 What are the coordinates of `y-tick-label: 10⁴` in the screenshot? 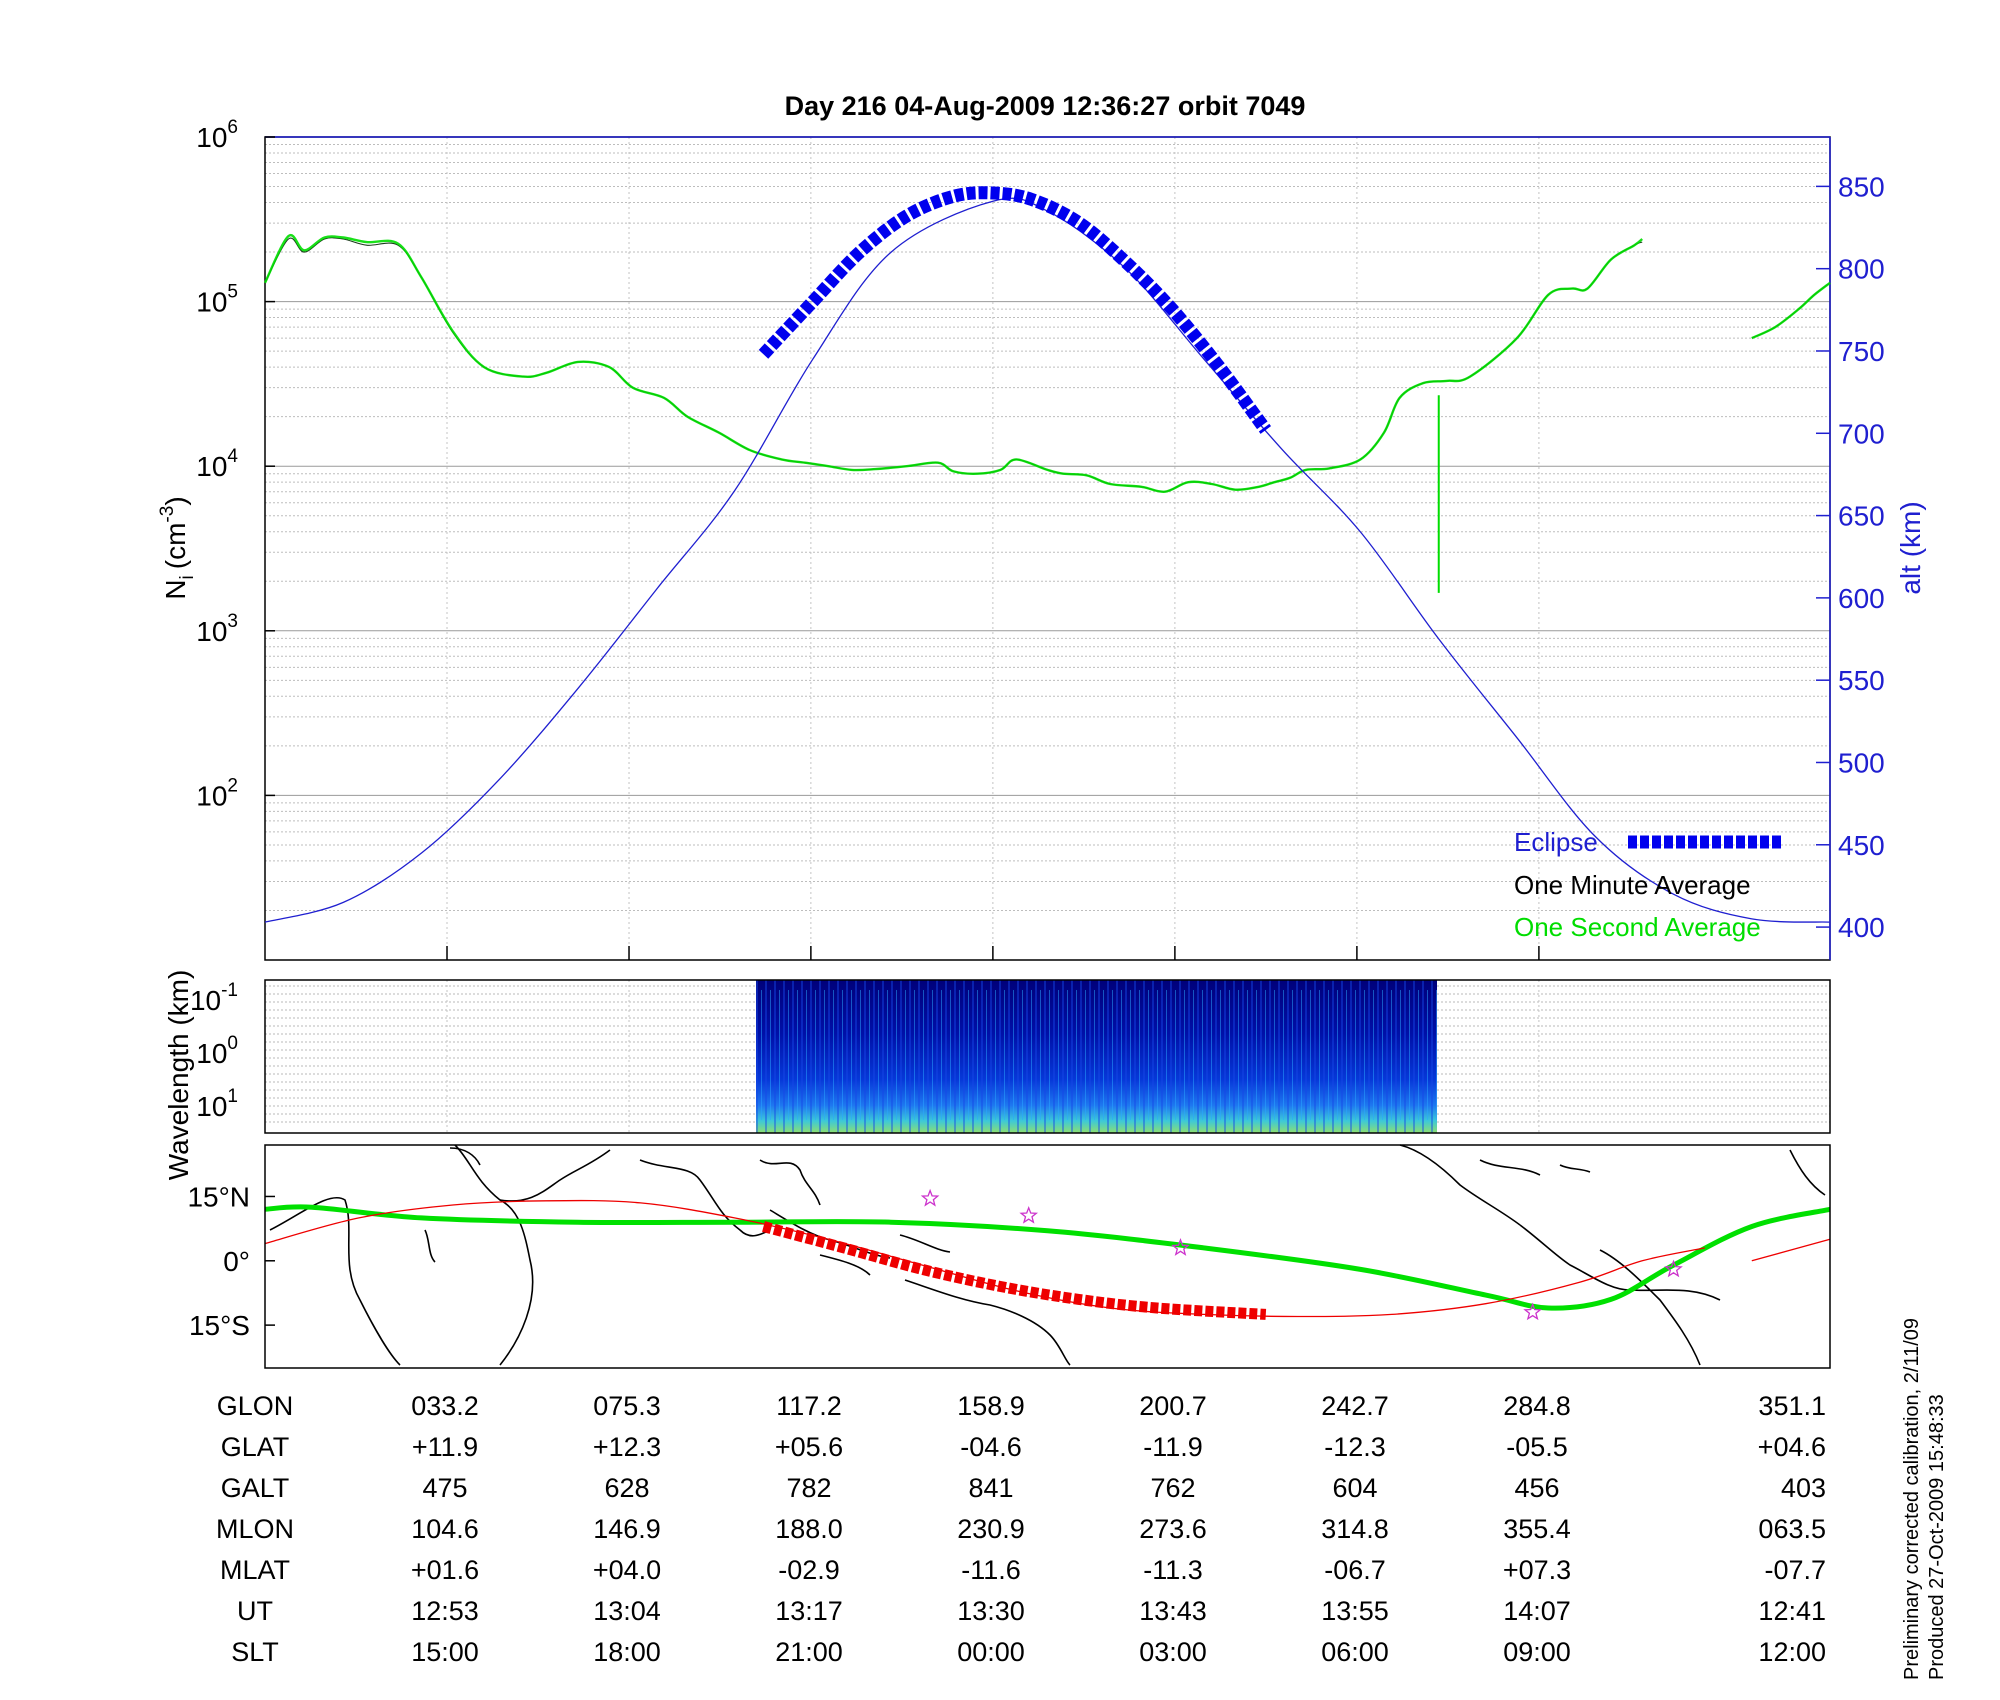 It's located at (217, 464).